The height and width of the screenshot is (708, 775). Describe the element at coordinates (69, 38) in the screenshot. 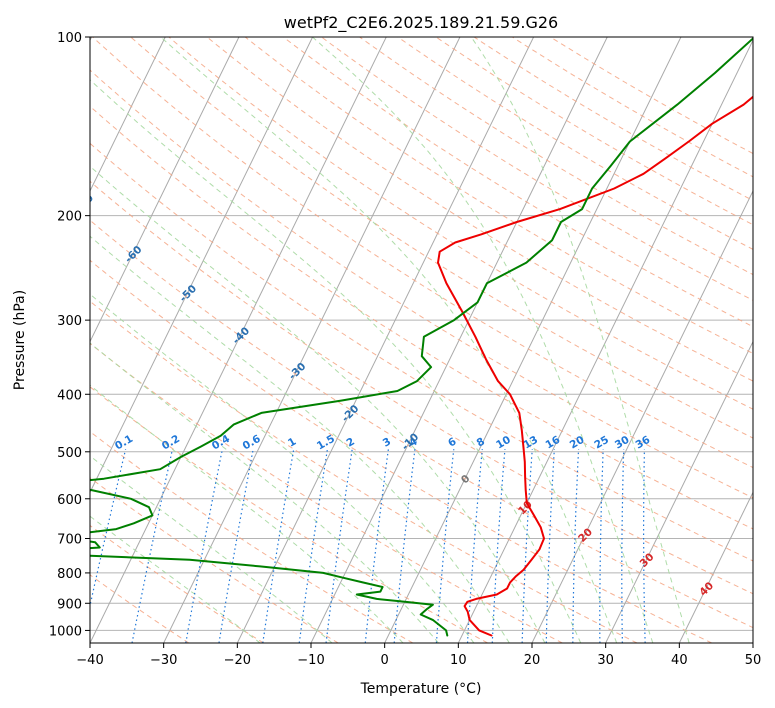

I see `y-tick-label: 100` at that location.